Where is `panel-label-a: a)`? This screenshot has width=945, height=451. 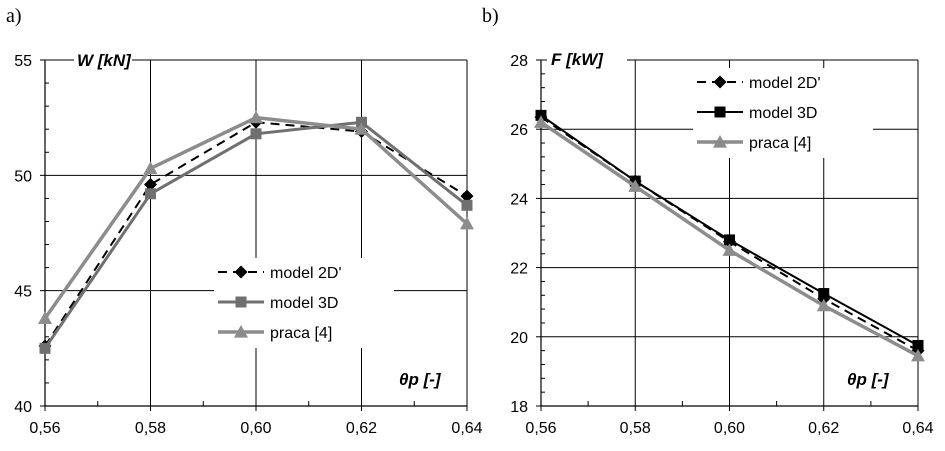
panel-label-a: a) is located at coordinates (14, 16).